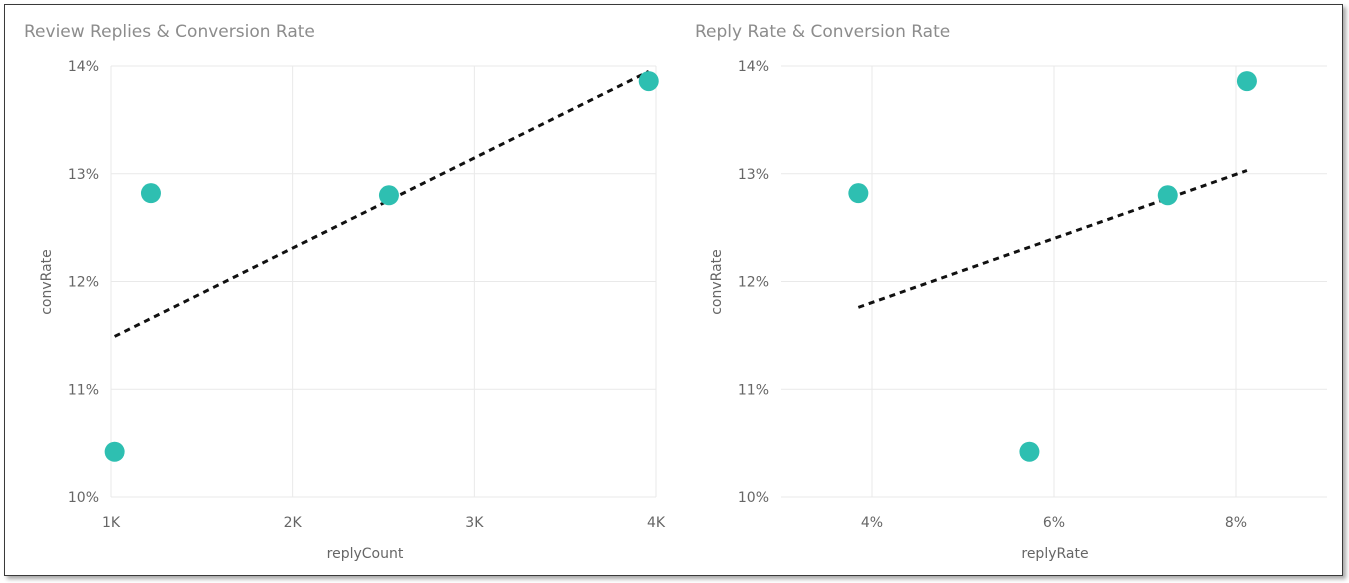  Describe the element at coordinates (1054, 554) in the screenshot. I see `x-axis-label: replyRate` at that location.